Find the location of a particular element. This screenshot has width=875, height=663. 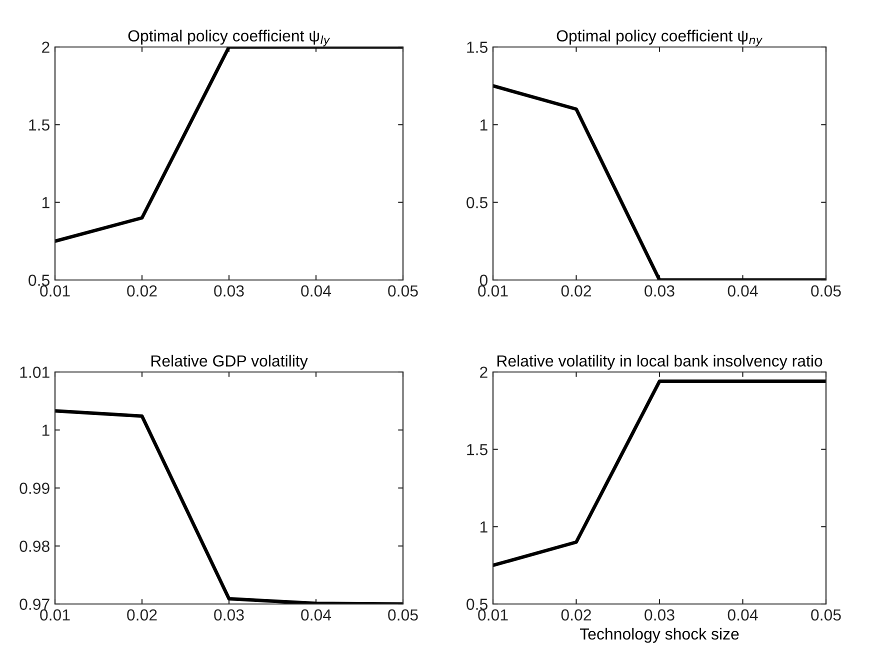

y-tick-label: 0.98 is located at coordinates (35, 546).